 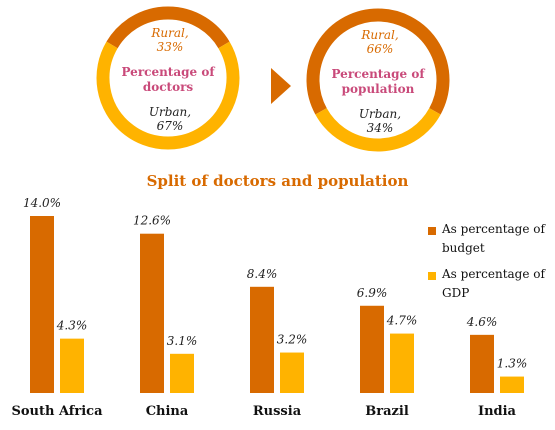 What do you see at coordinates (402, 321) in the screenshot?
I see `data-label: 4.7%` at bounding box center [402, 321].